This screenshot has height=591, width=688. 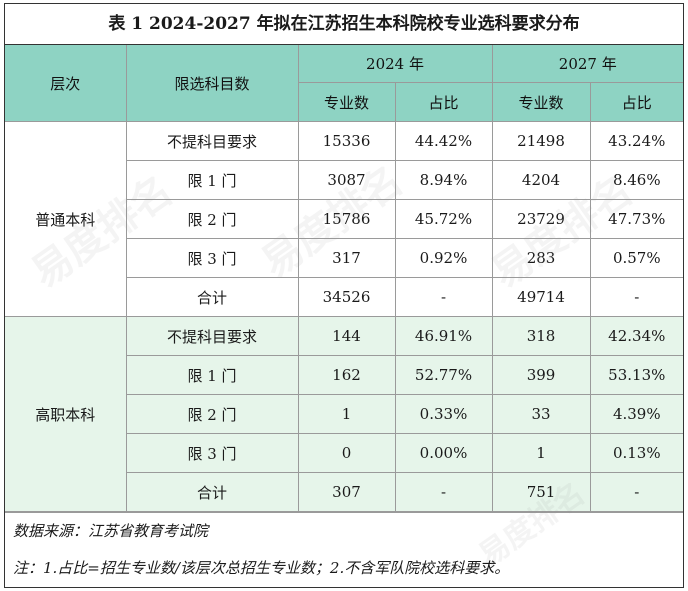 I want to click on ratio-2024-cell: 0.92%, so click(x=443, y=258).